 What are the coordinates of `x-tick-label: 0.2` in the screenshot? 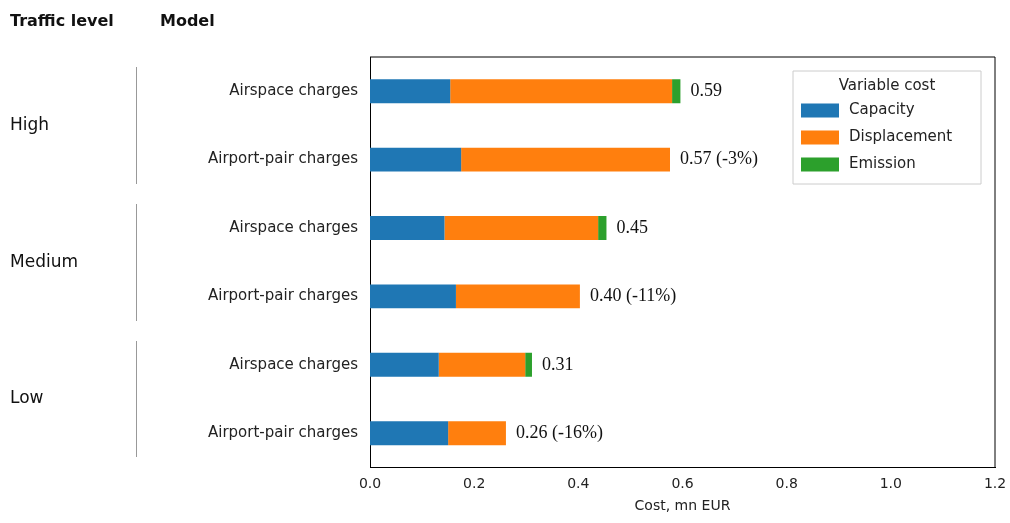 It's located at (474, 483).